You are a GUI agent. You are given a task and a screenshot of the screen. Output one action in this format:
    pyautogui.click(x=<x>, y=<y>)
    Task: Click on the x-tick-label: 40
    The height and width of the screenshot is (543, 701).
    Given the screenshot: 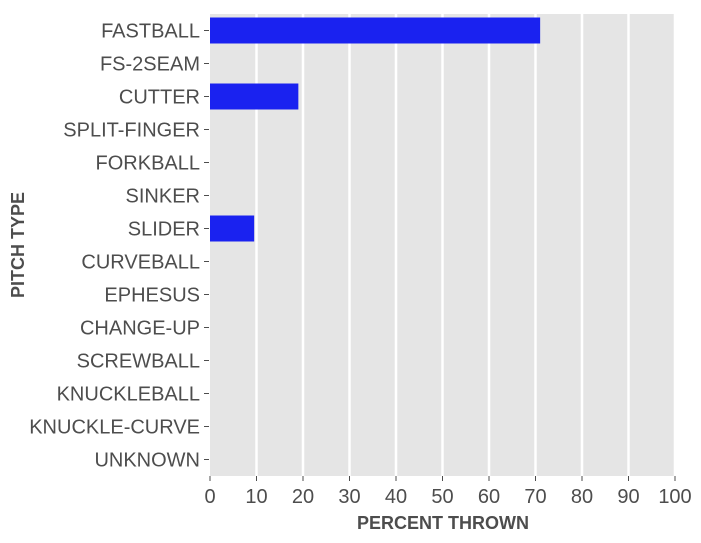 What is the action you would take?
    pyautogui.click(x=396, y=497)
    